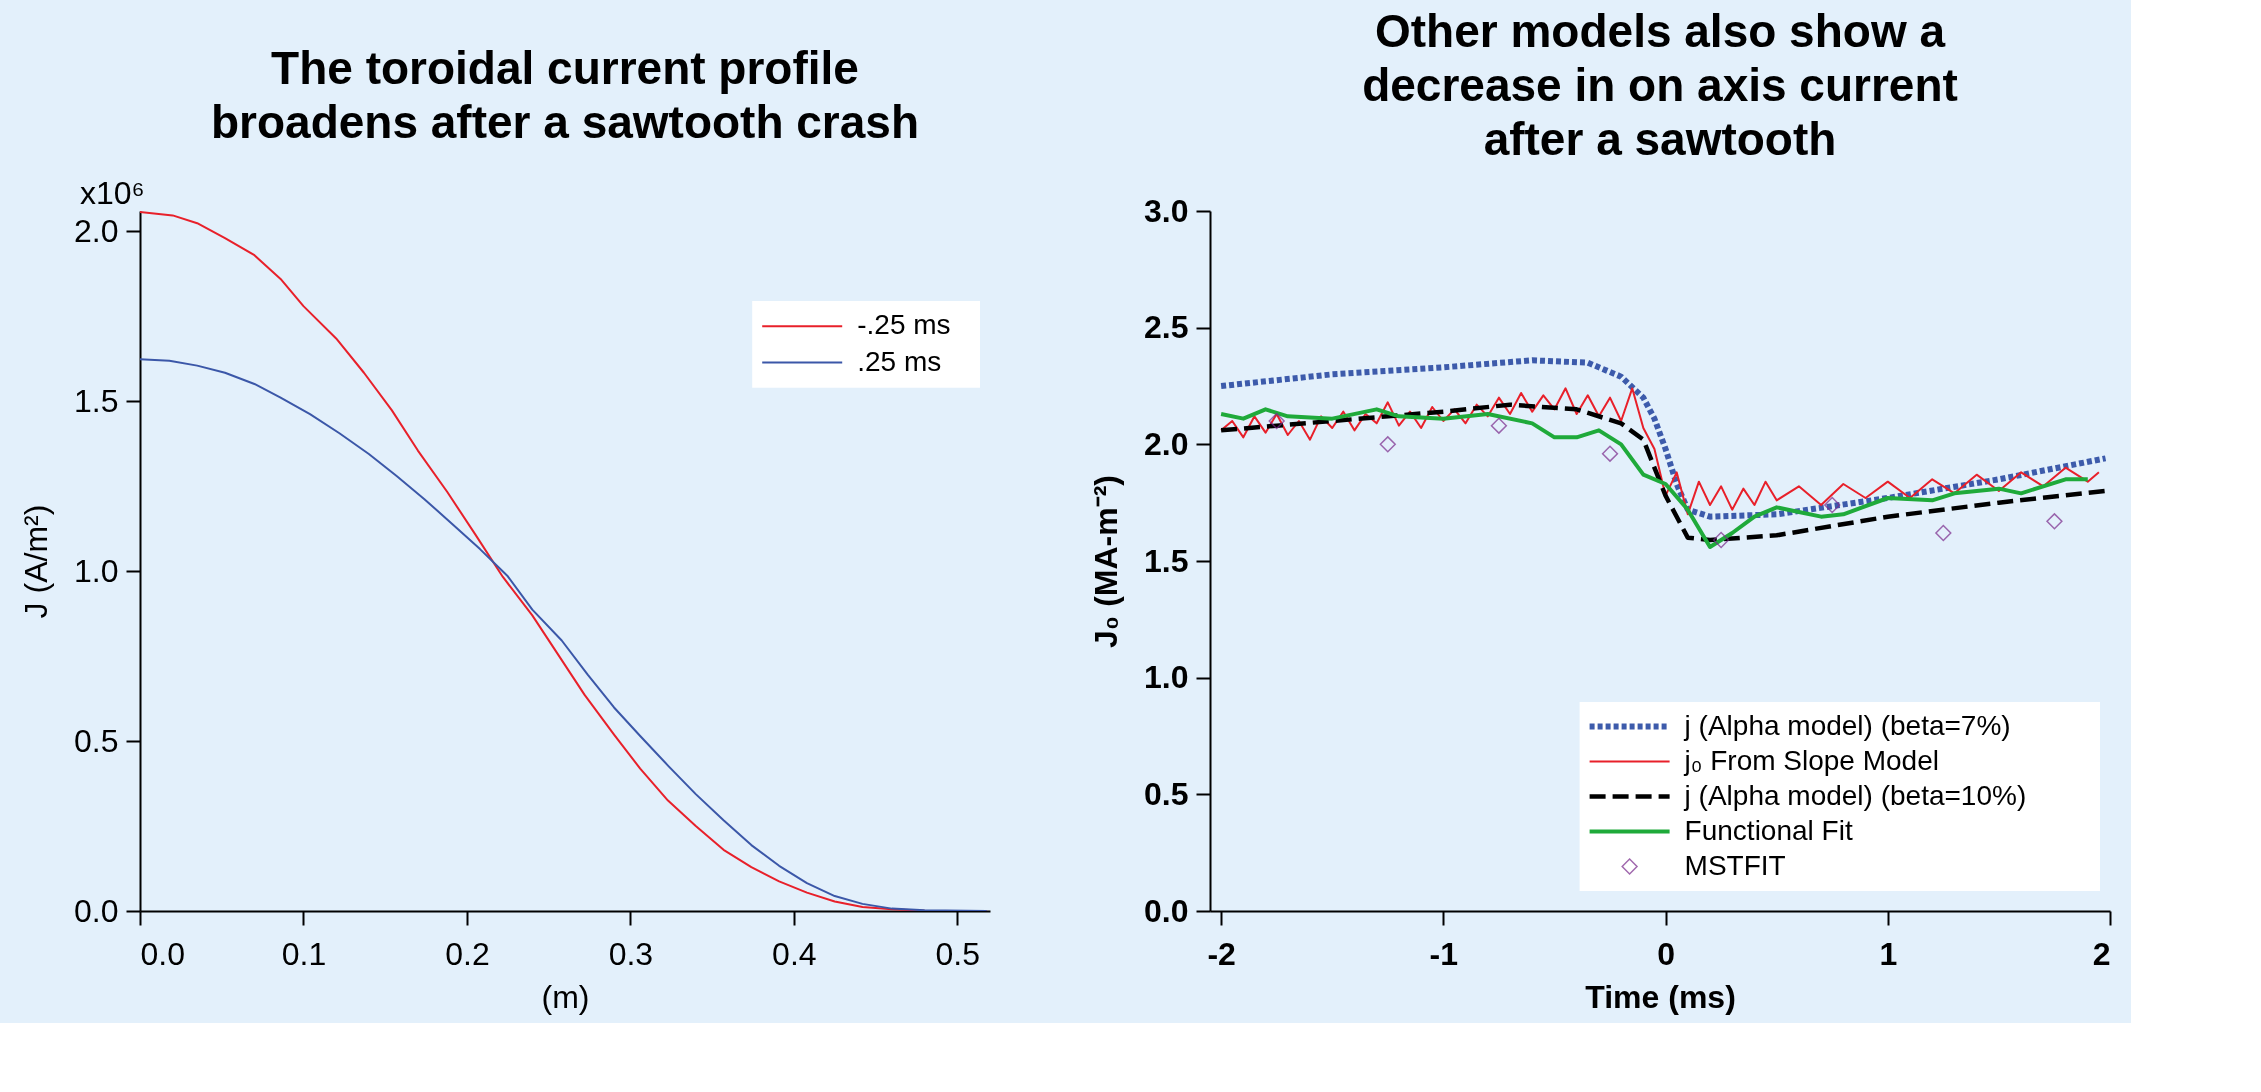 The width and height of the screenshot is (2261, 1092). I want to click on x-tick-label: -1, so click(1444, 953).